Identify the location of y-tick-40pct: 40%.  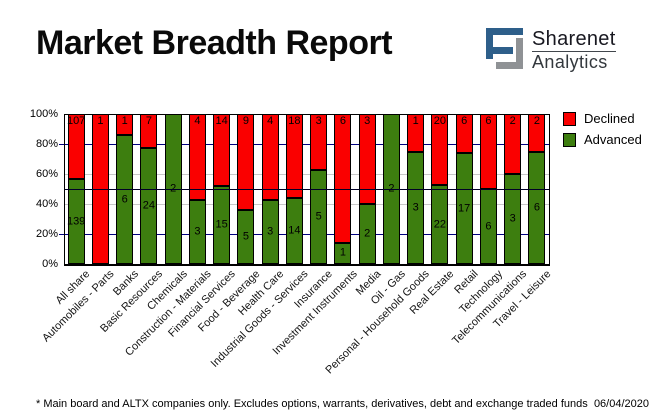
(46, 203).